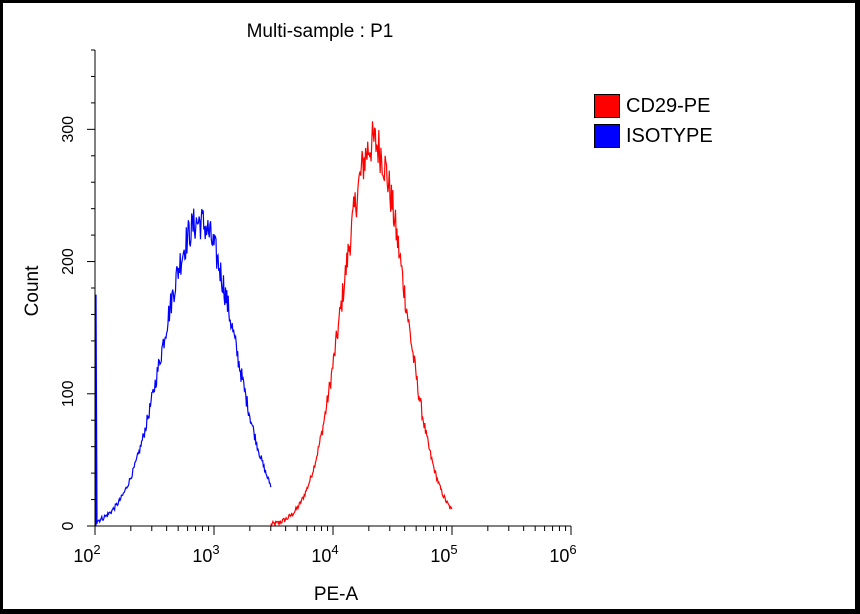 Image resolution: width=860 pixels, height=614 pixels. Describe the element at coordinates (68, 393) in the screenshot. I see `y-tick-label: 100` at that location.